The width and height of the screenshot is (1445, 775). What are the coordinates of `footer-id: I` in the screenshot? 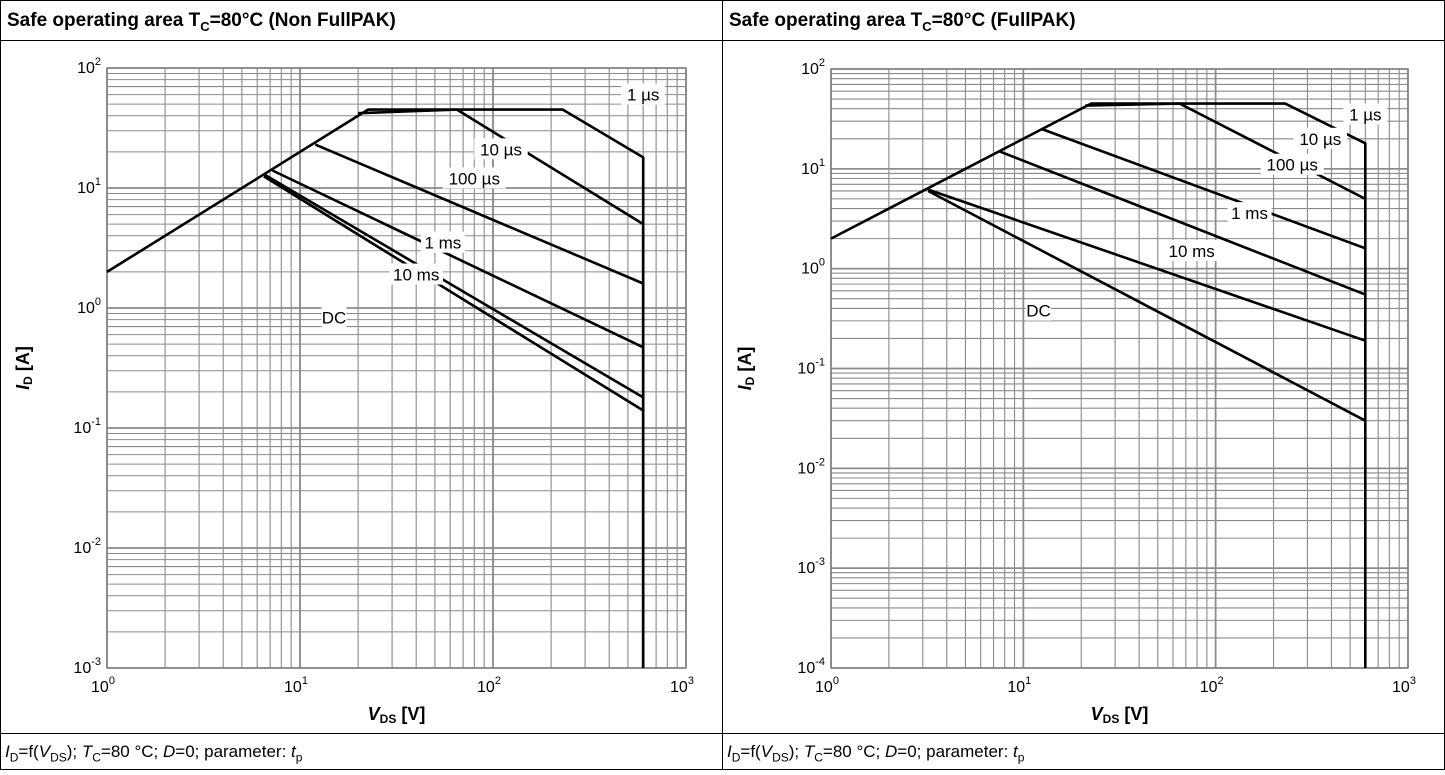 It's located at (7, 751).